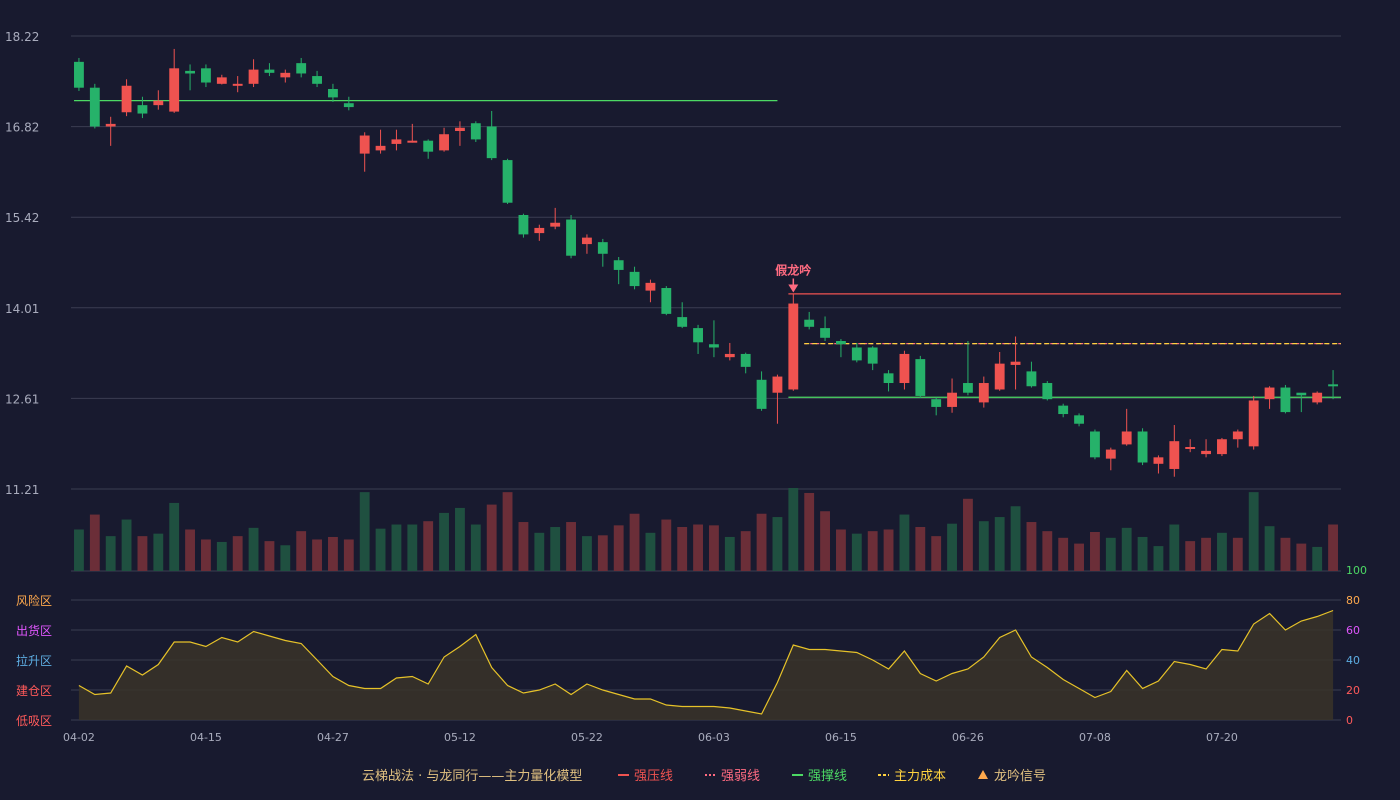  I want to click on price-tick-label: 11.21, so click(22, 490).